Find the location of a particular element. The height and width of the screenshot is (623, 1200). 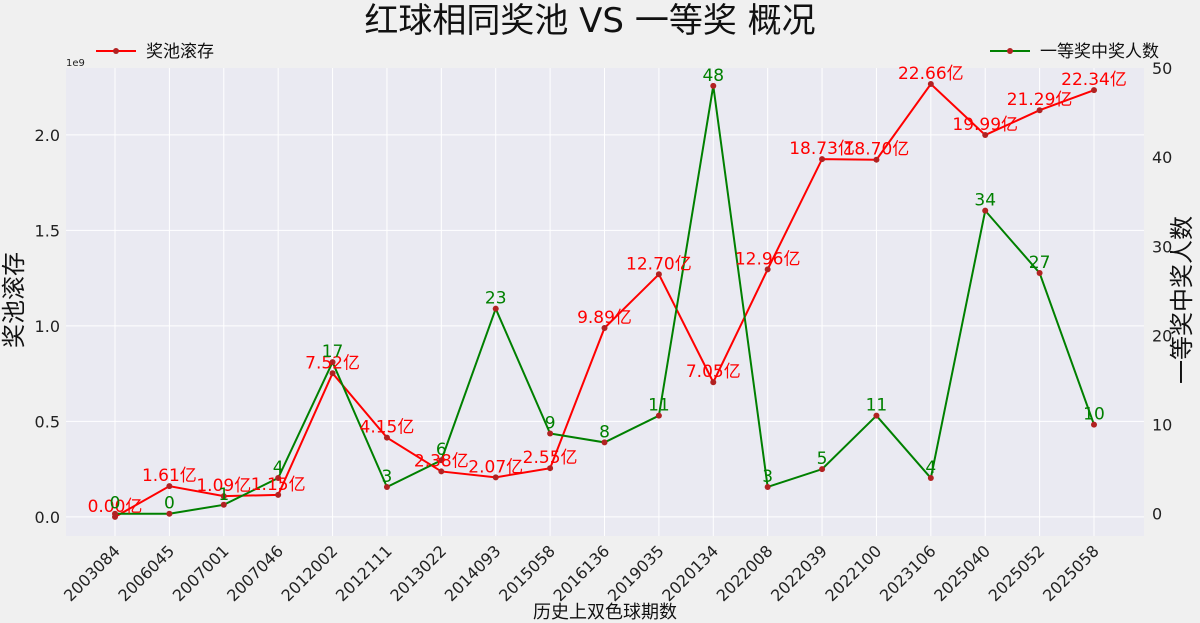

jackpot-data-label: 22.34亿 is located at coordinates (1094, 80).